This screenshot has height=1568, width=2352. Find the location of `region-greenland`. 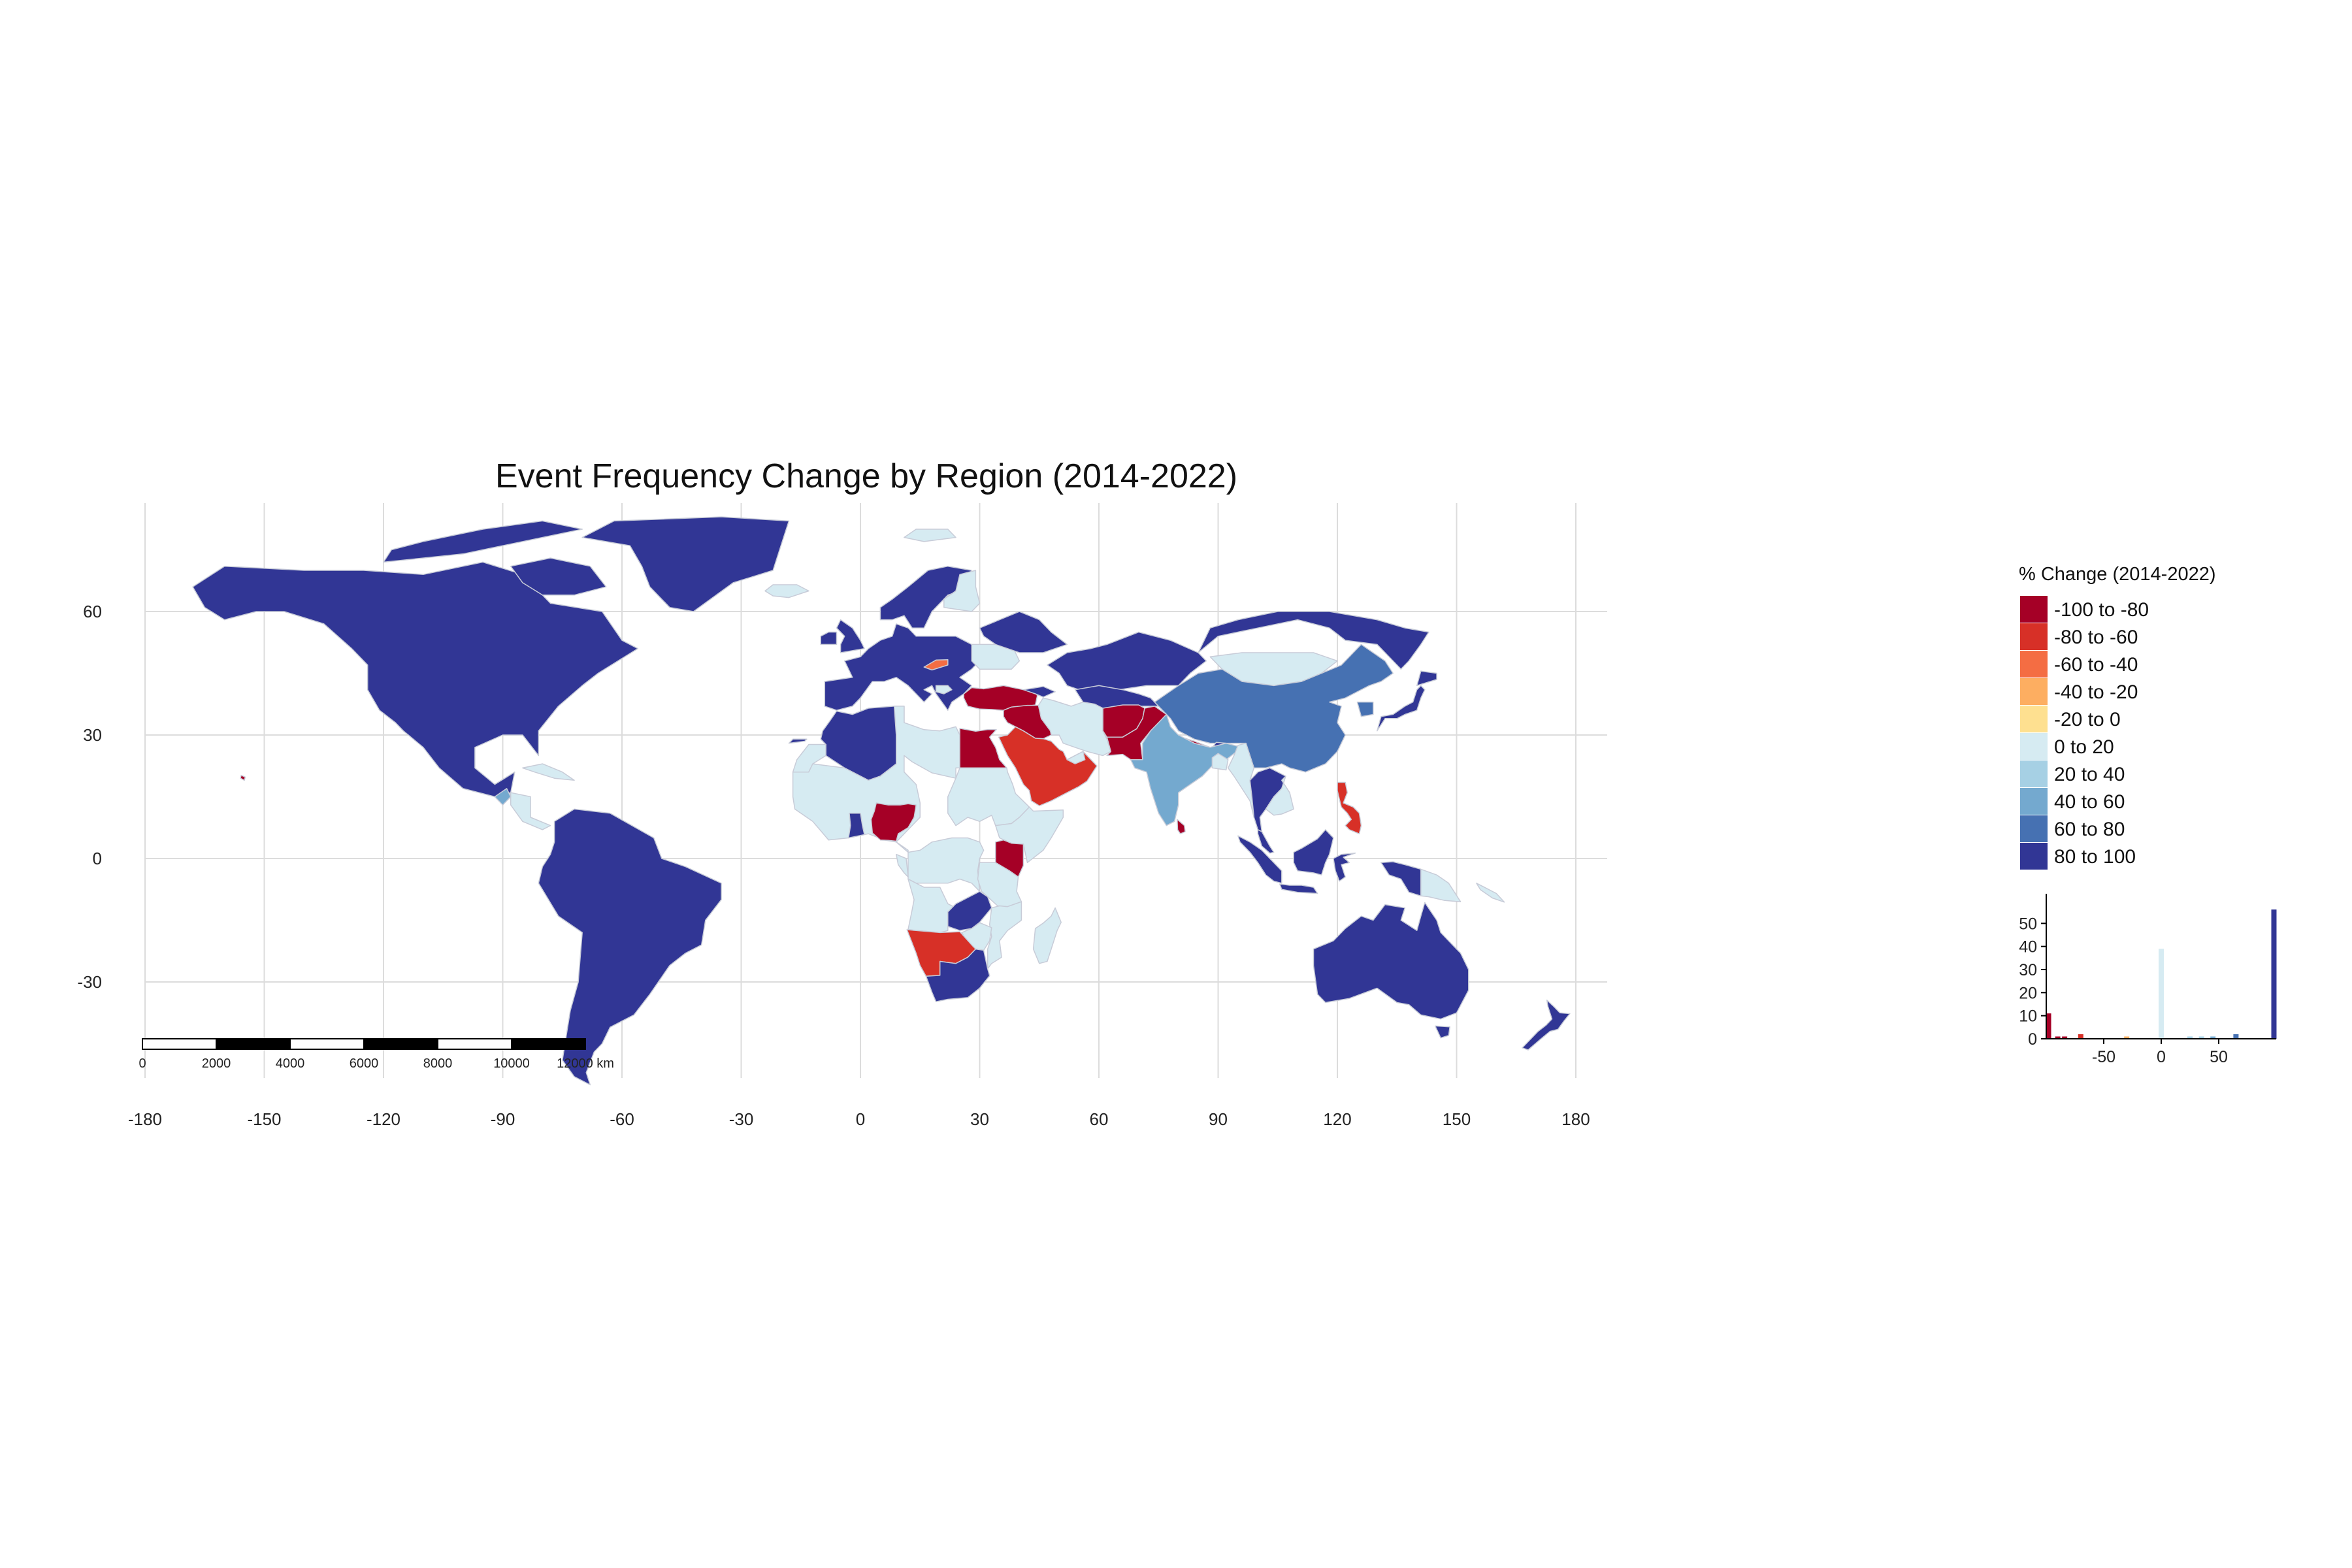

region-greenland is located at coordinates (685, 564).